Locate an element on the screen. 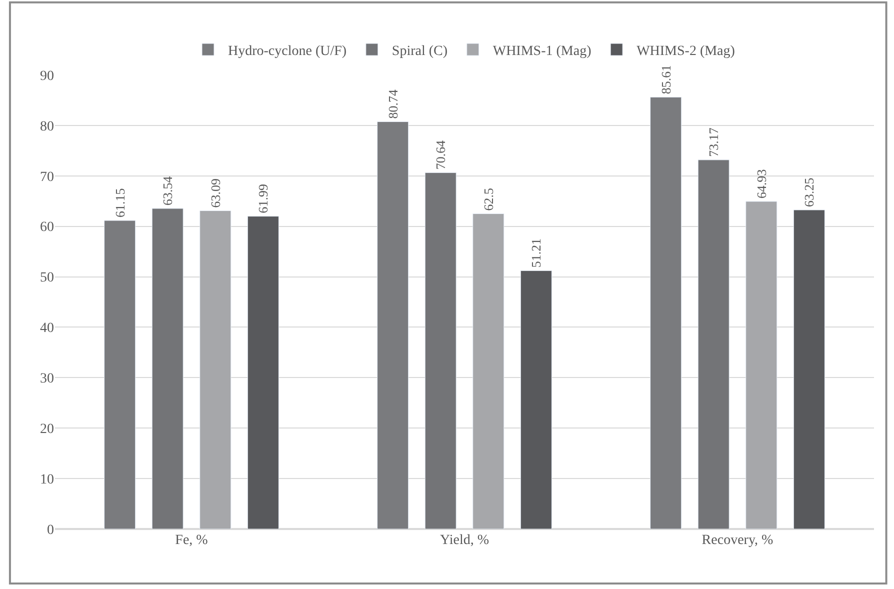 The image size is (894, 589). y-tick-label: 20 is located at coordinates (47, 430).